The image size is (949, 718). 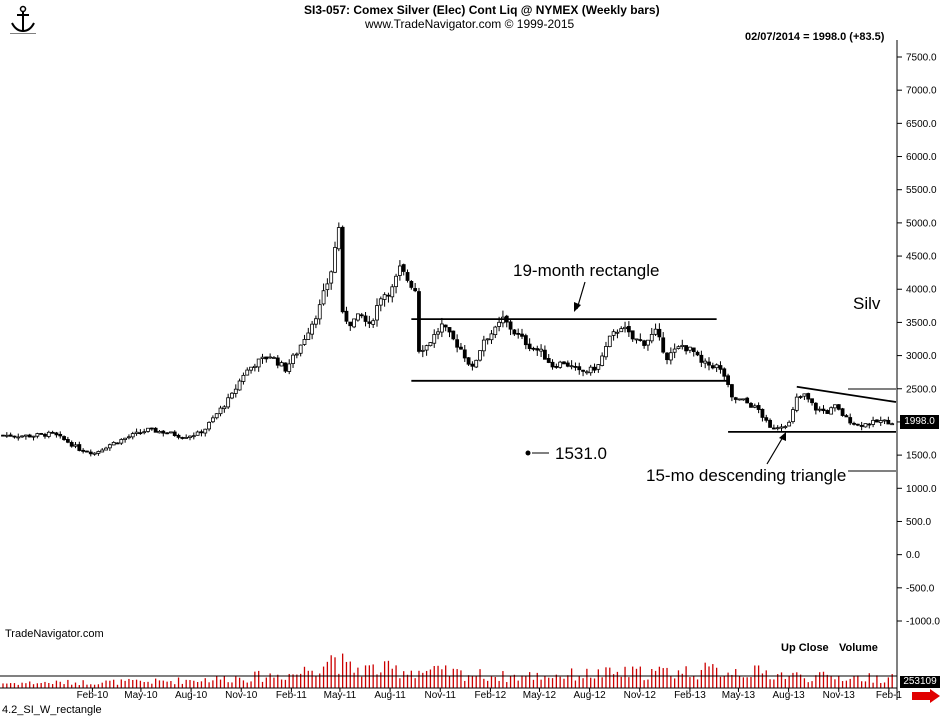 I want to click on chart-subtitle: www.TradeNavigator.com © 1999-2015, so click(x=470, y=24).